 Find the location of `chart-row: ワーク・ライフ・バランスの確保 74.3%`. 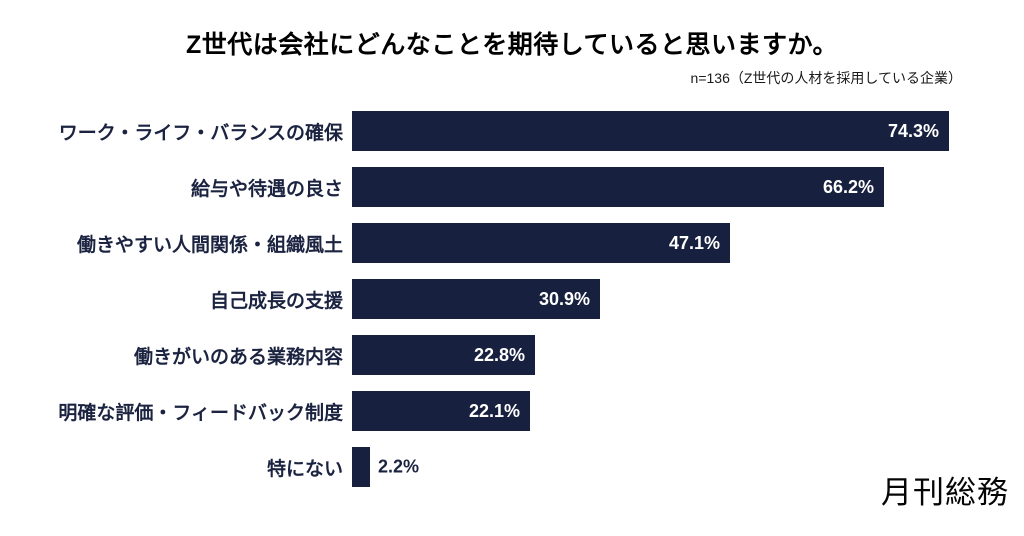

chart-row: ワーク・ライフ・バランスの確保 74.3% is located at coordinates (512, 131).